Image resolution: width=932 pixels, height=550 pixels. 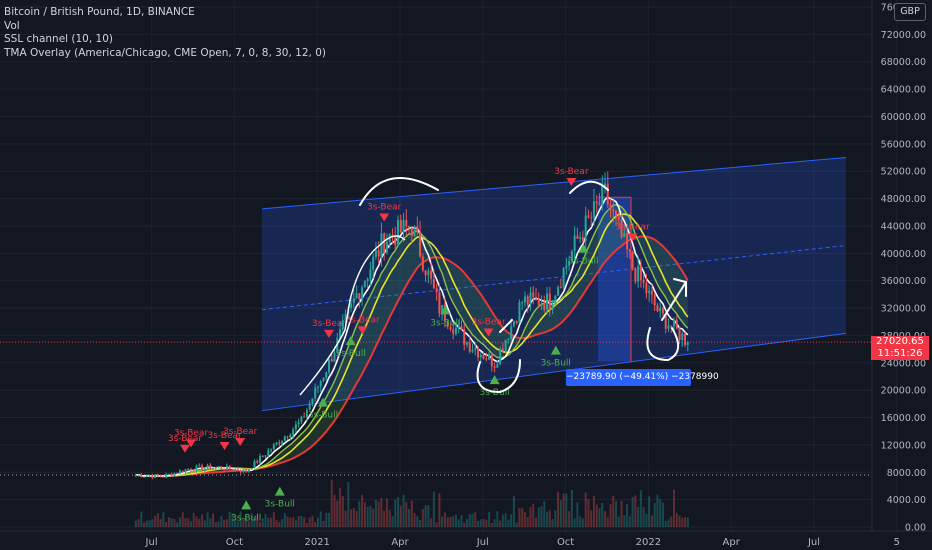 What do you see at coordinates (903, 62) in the screenshot?
I see `price-tick-label: 68000.00` at bounding box center [903, 62].